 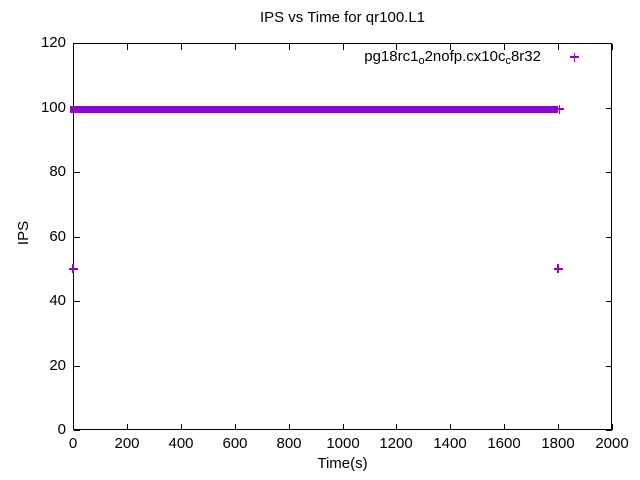 What do you see at coordinates (508, 61) in the screenshot?
I see `legend-label-subscript: c` at bounding box center [508, 61].